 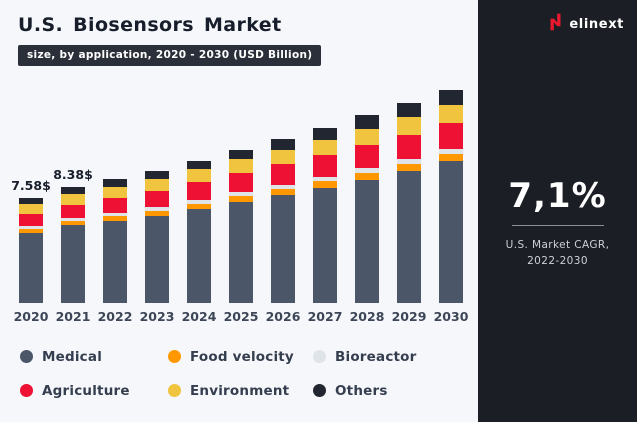 I want to click on year-label-2029: 2029, so click(x=409, y=316).